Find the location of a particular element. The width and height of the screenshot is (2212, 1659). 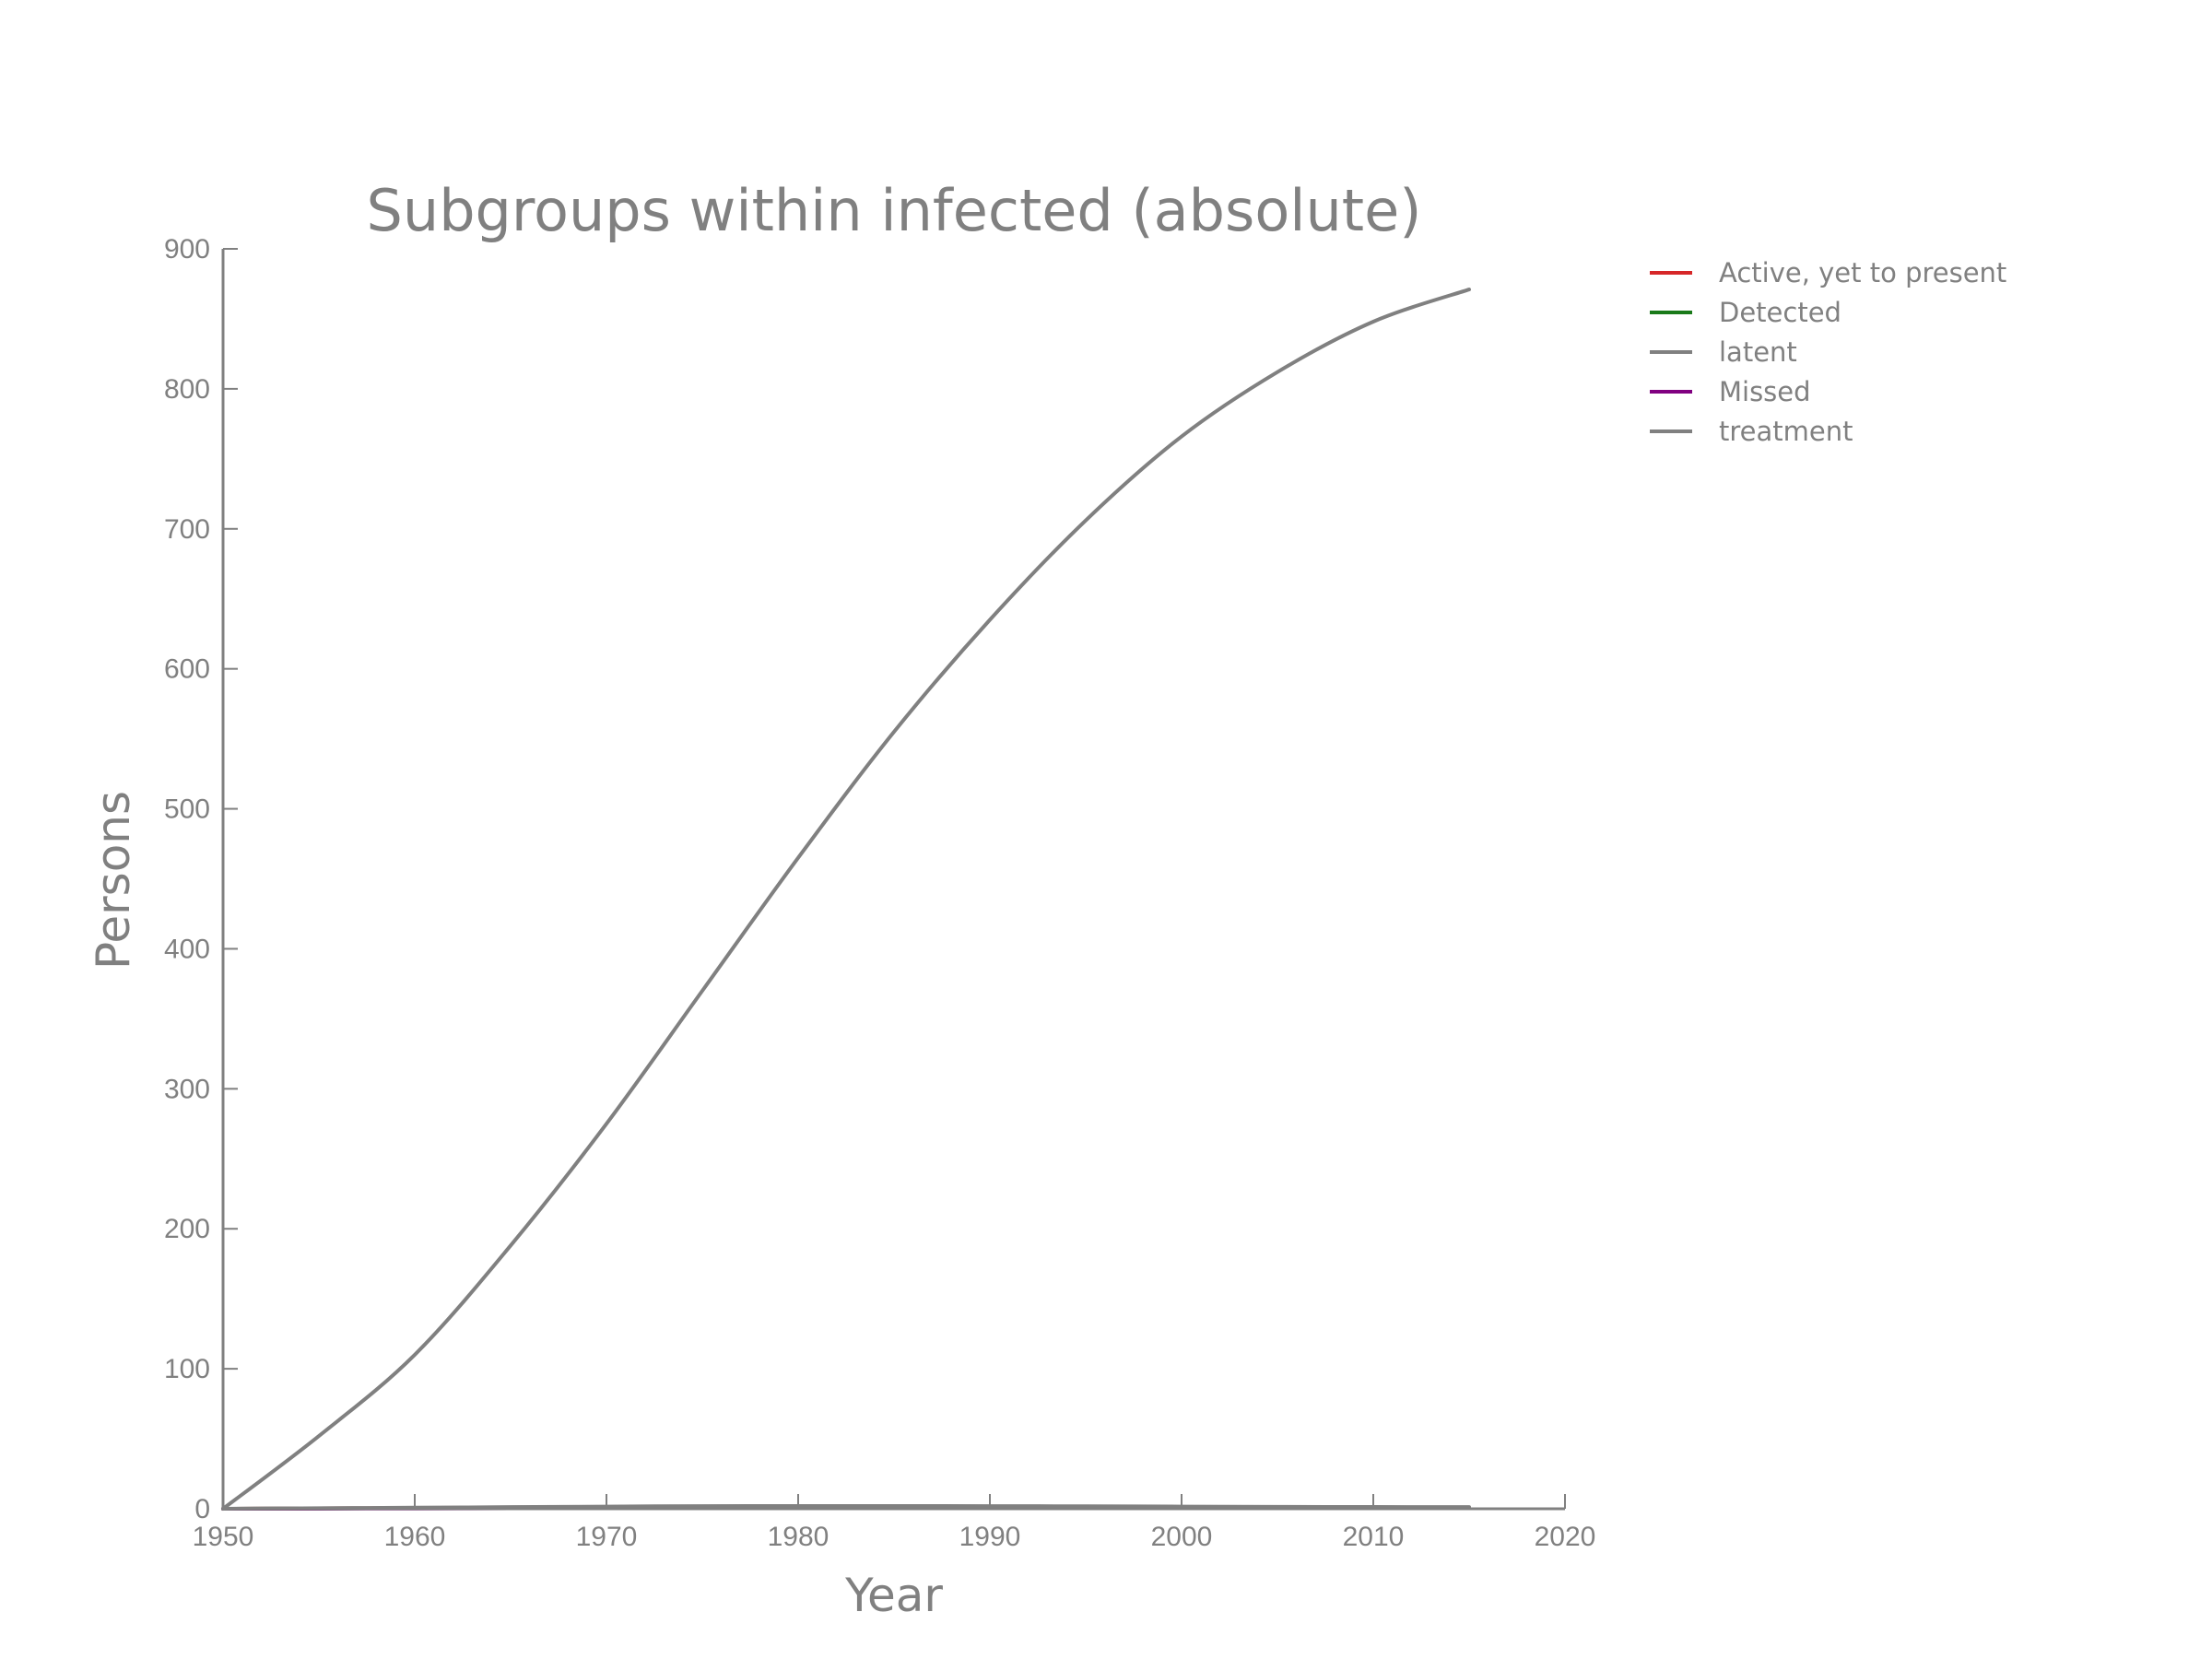

y-tick-label: 100 is located at coordinates (187, 1369).